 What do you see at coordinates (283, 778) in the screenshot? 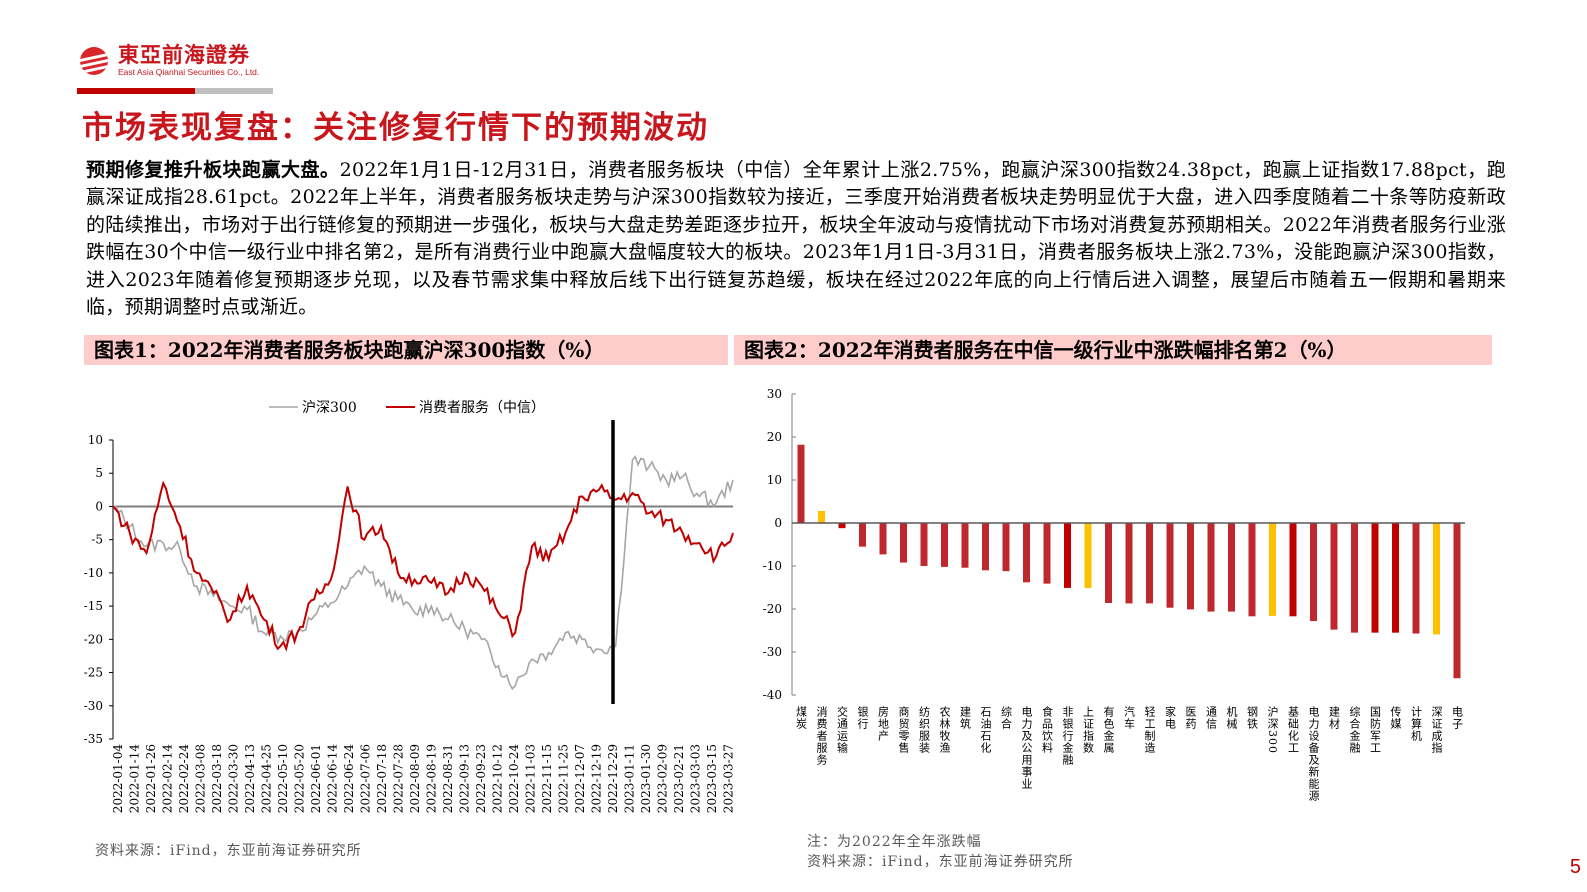
I see `x-tick-label: 2022-05-10` at bounding box center [283, 778].